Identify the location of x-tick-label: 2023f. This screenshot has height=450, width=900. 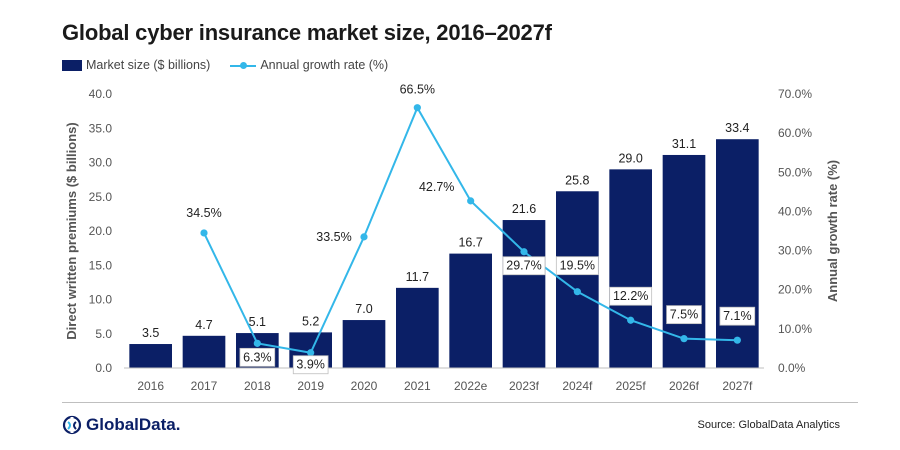
(524, 386).